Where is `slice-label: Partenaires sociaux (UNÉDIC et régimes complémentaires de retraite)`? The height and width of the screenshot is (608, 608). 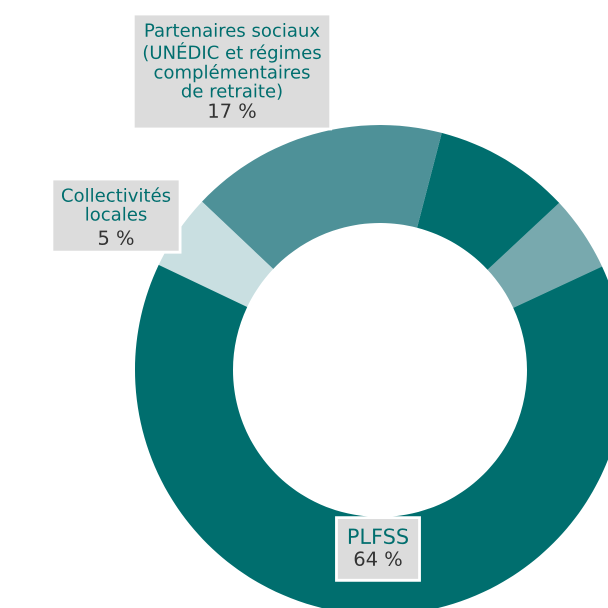
slice-label: Partenaires sociaux (UNÉDIC et régimes complémentaires de retraite) is located at coordinates (232, 61).